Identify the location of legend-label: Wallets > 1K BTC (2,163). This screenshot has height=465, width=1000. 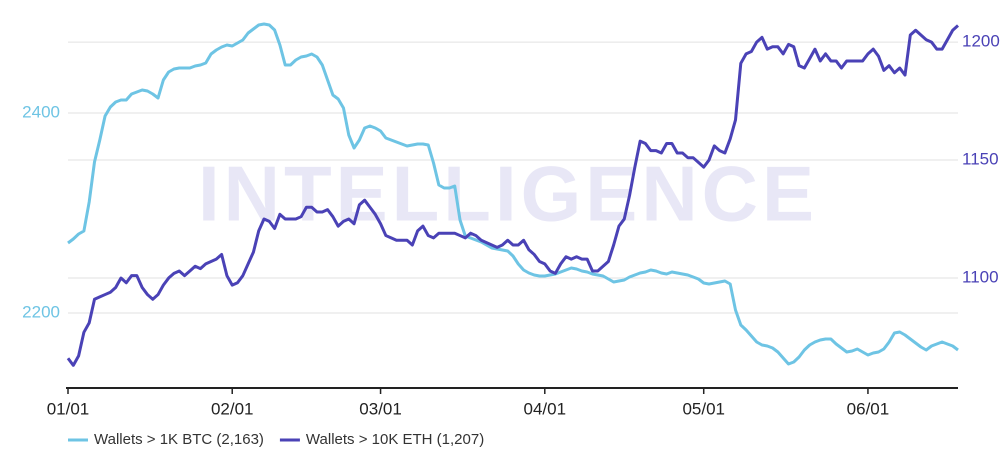
(179, 439).